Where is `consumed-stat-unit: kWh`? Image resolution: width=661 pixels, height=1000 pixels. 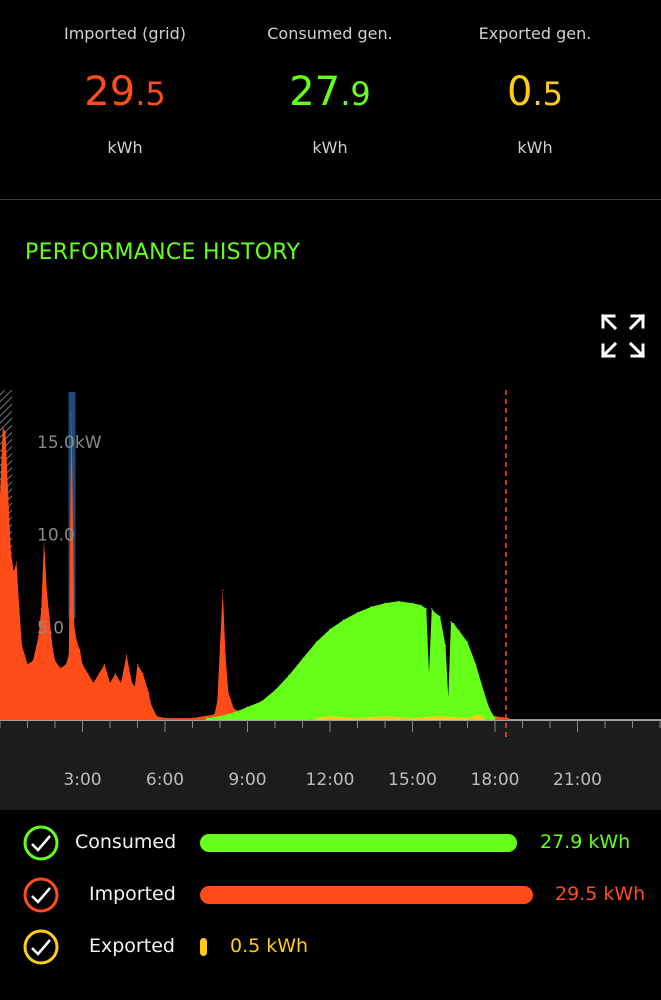 consumed-stat-unit: kWh is located at coordinates (330, 147).